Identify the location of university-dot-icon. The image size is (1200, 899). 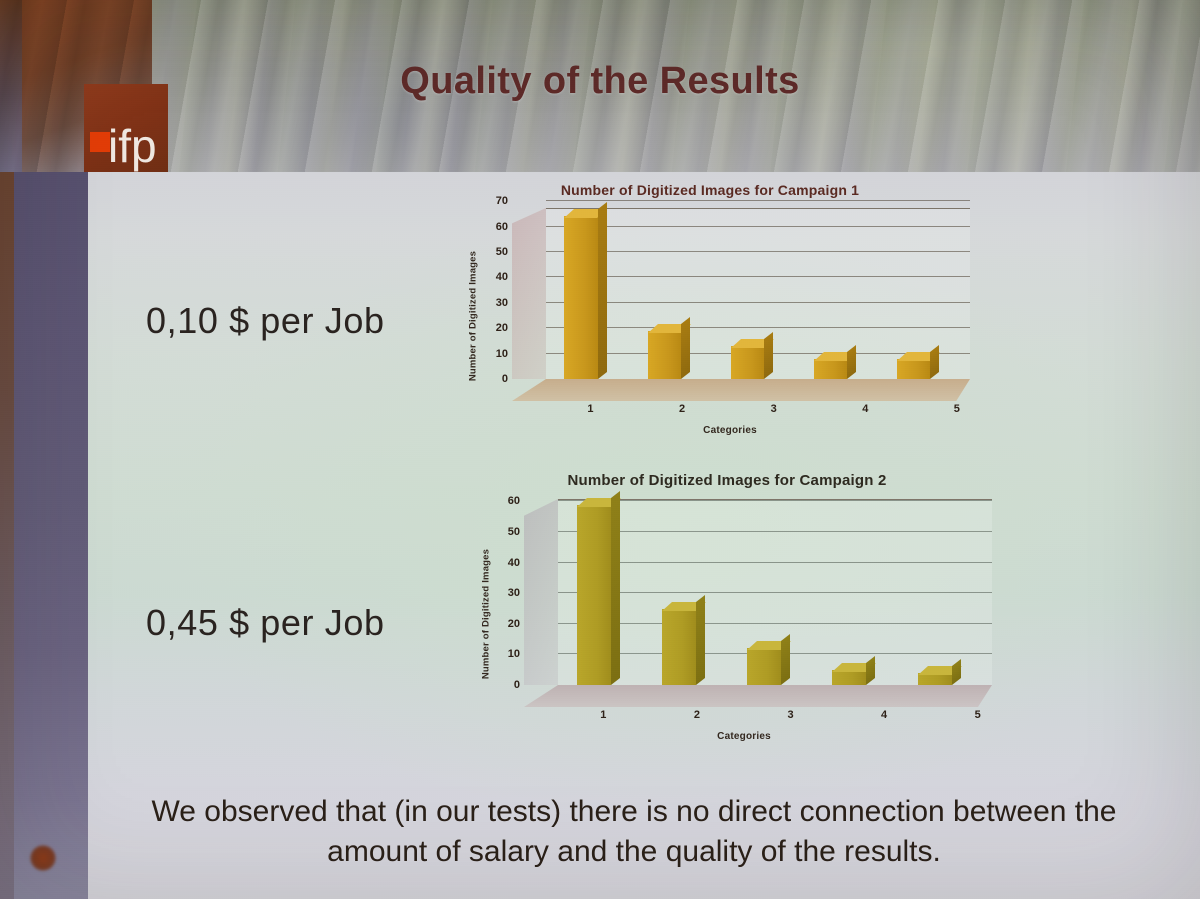
(43, 858).